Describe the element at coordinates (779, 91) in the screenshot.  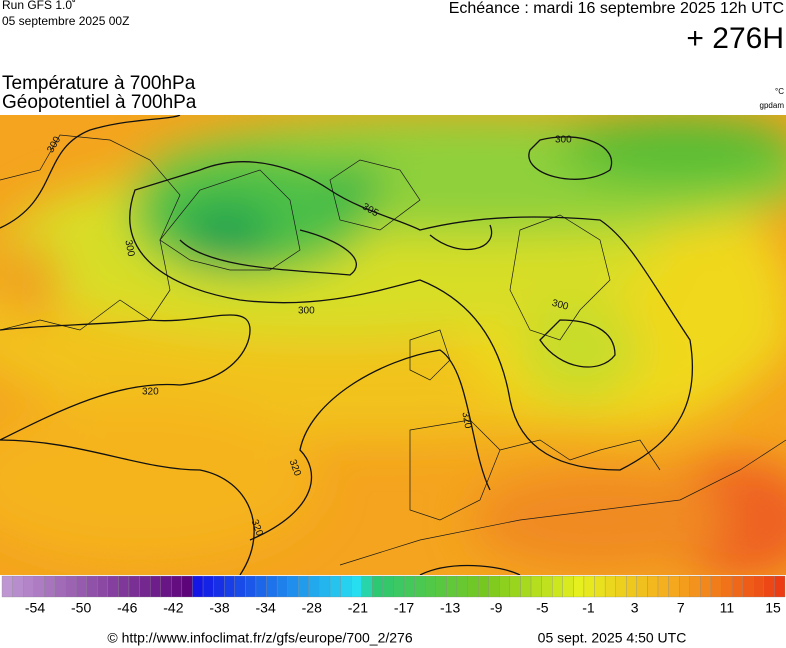
I see `temp-unit: °C` at that location.